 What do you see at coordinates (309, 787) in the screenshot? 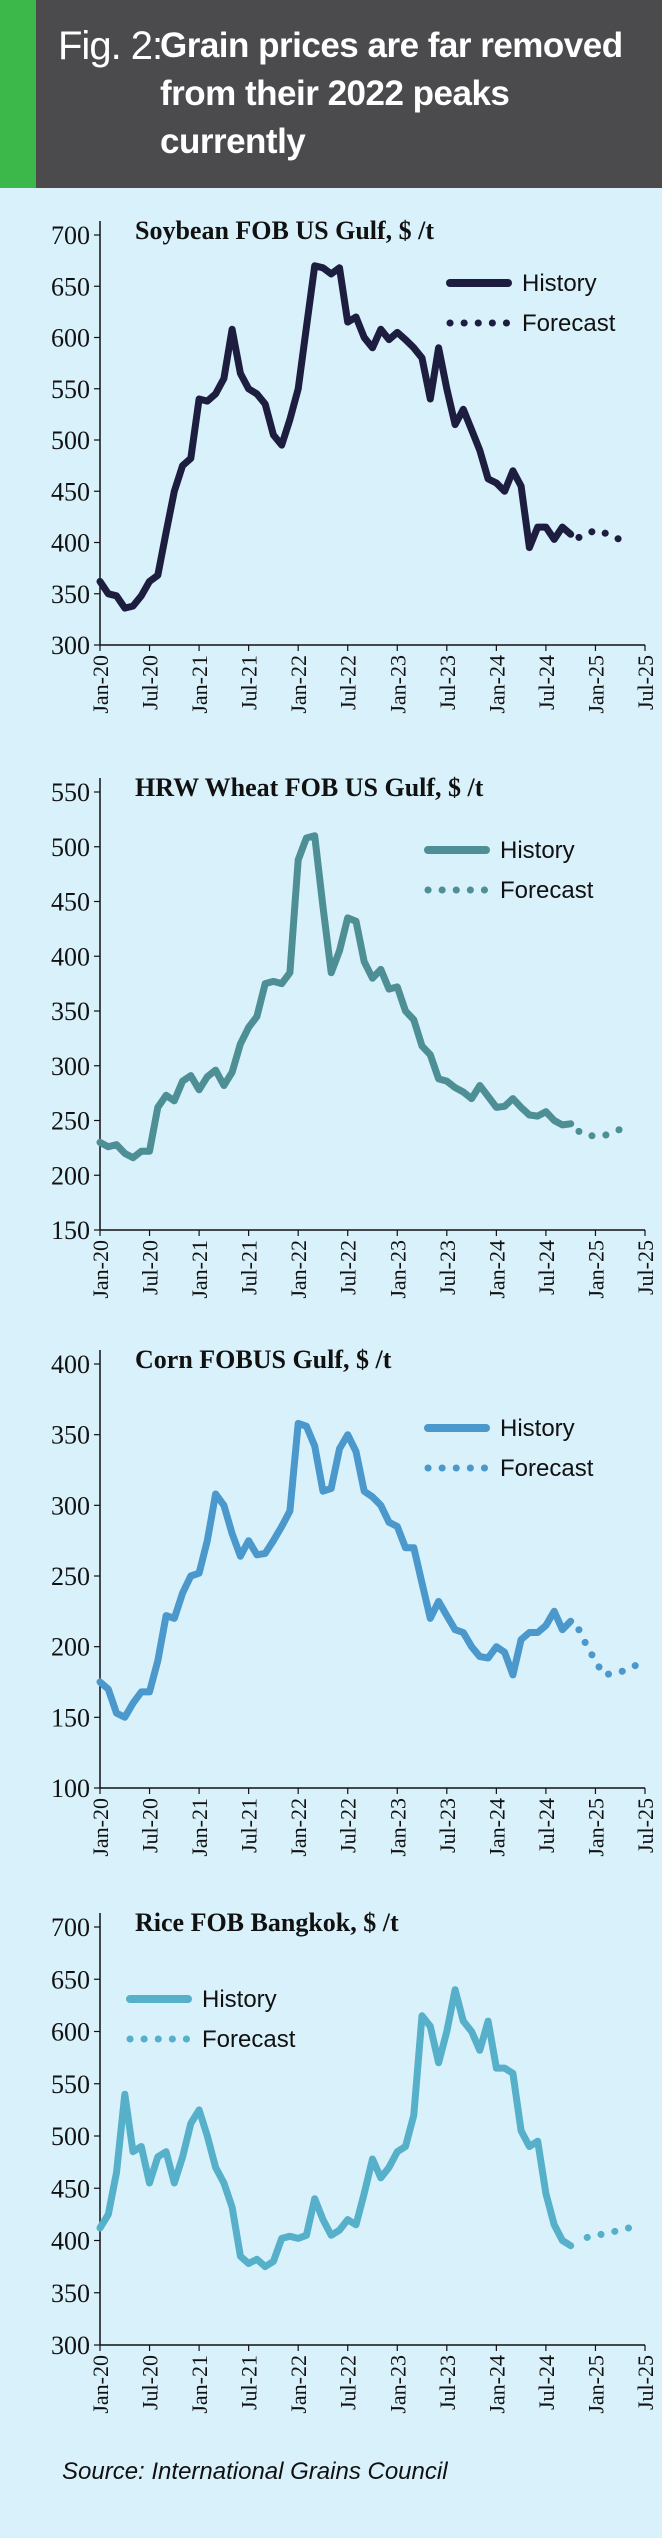
I see `chart-title: HRW Wheat FOB US Gulf, $ /t` at bounding box center [309, 787].